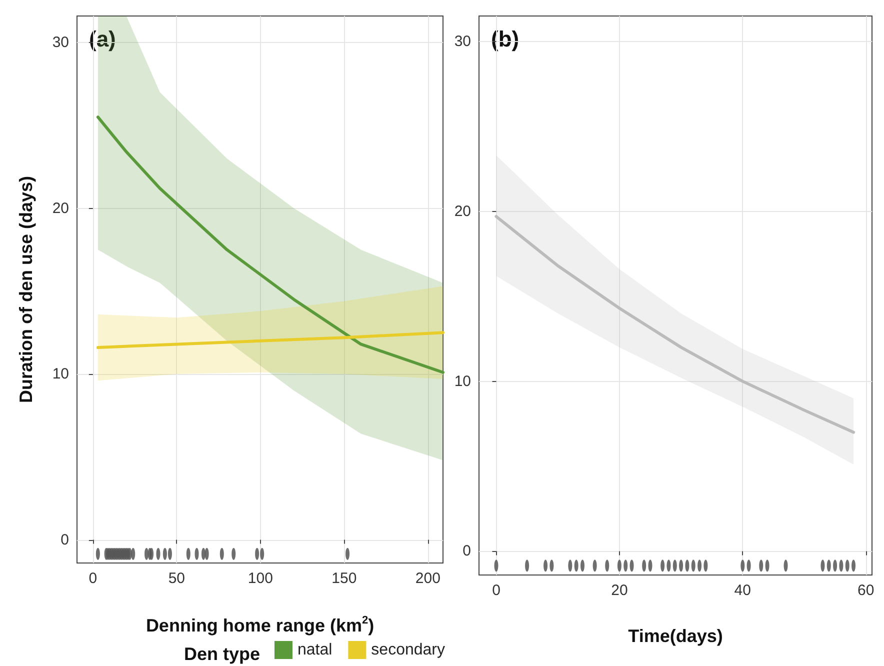 Image resolution: width=884 pixels, height=666 pixels. I want to click on x-tick-label: 100, so click(260, 578).